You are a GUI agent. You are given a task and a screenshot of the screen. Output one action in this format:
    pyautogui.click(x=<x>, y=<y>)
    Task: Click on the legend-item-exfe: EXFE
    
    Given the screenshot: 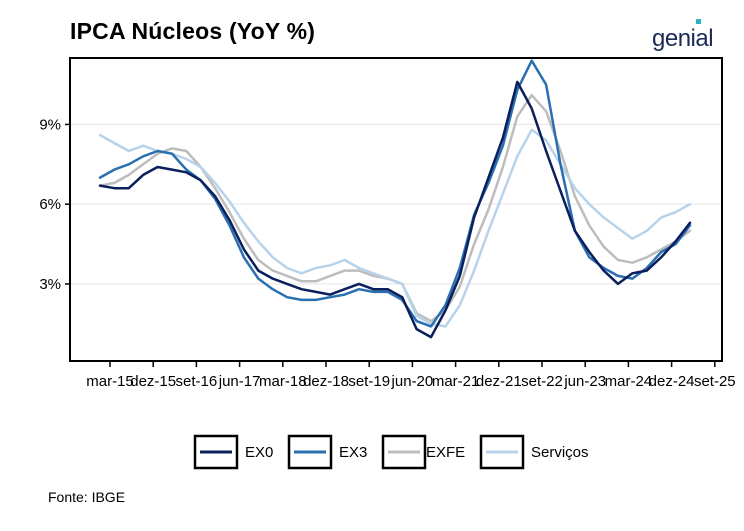 What is the action you would take?
    pyautogui.click(x=423, y=452)
    